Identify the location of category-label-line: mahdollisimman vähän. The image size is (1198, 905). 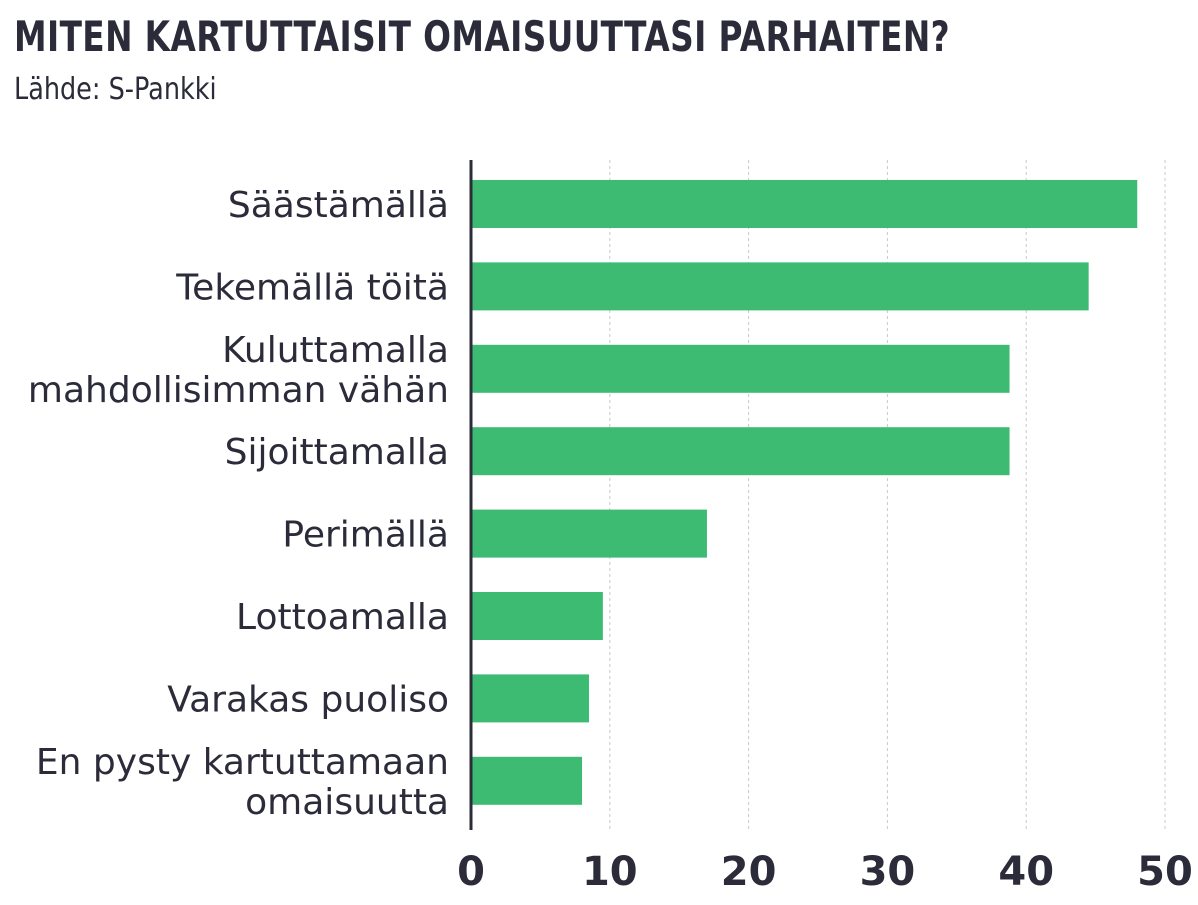
(238, 390).